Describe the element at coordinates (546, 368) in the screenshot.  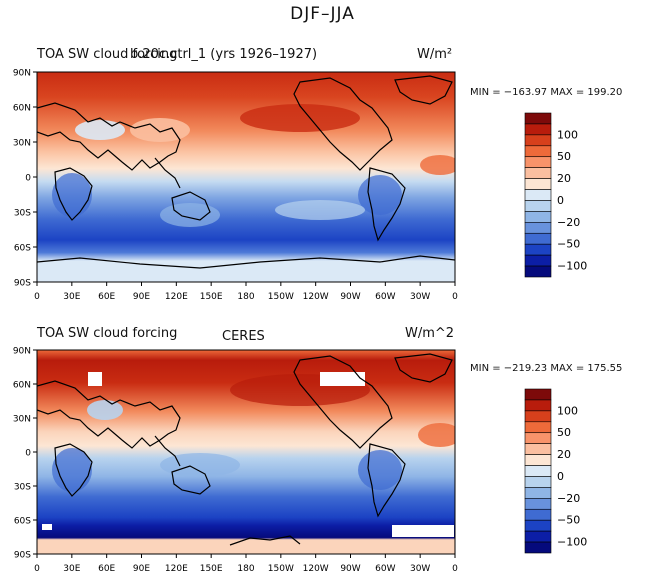
I see `panel2-min-max: MIN = −219.23 MAX = 175.55` at that location.